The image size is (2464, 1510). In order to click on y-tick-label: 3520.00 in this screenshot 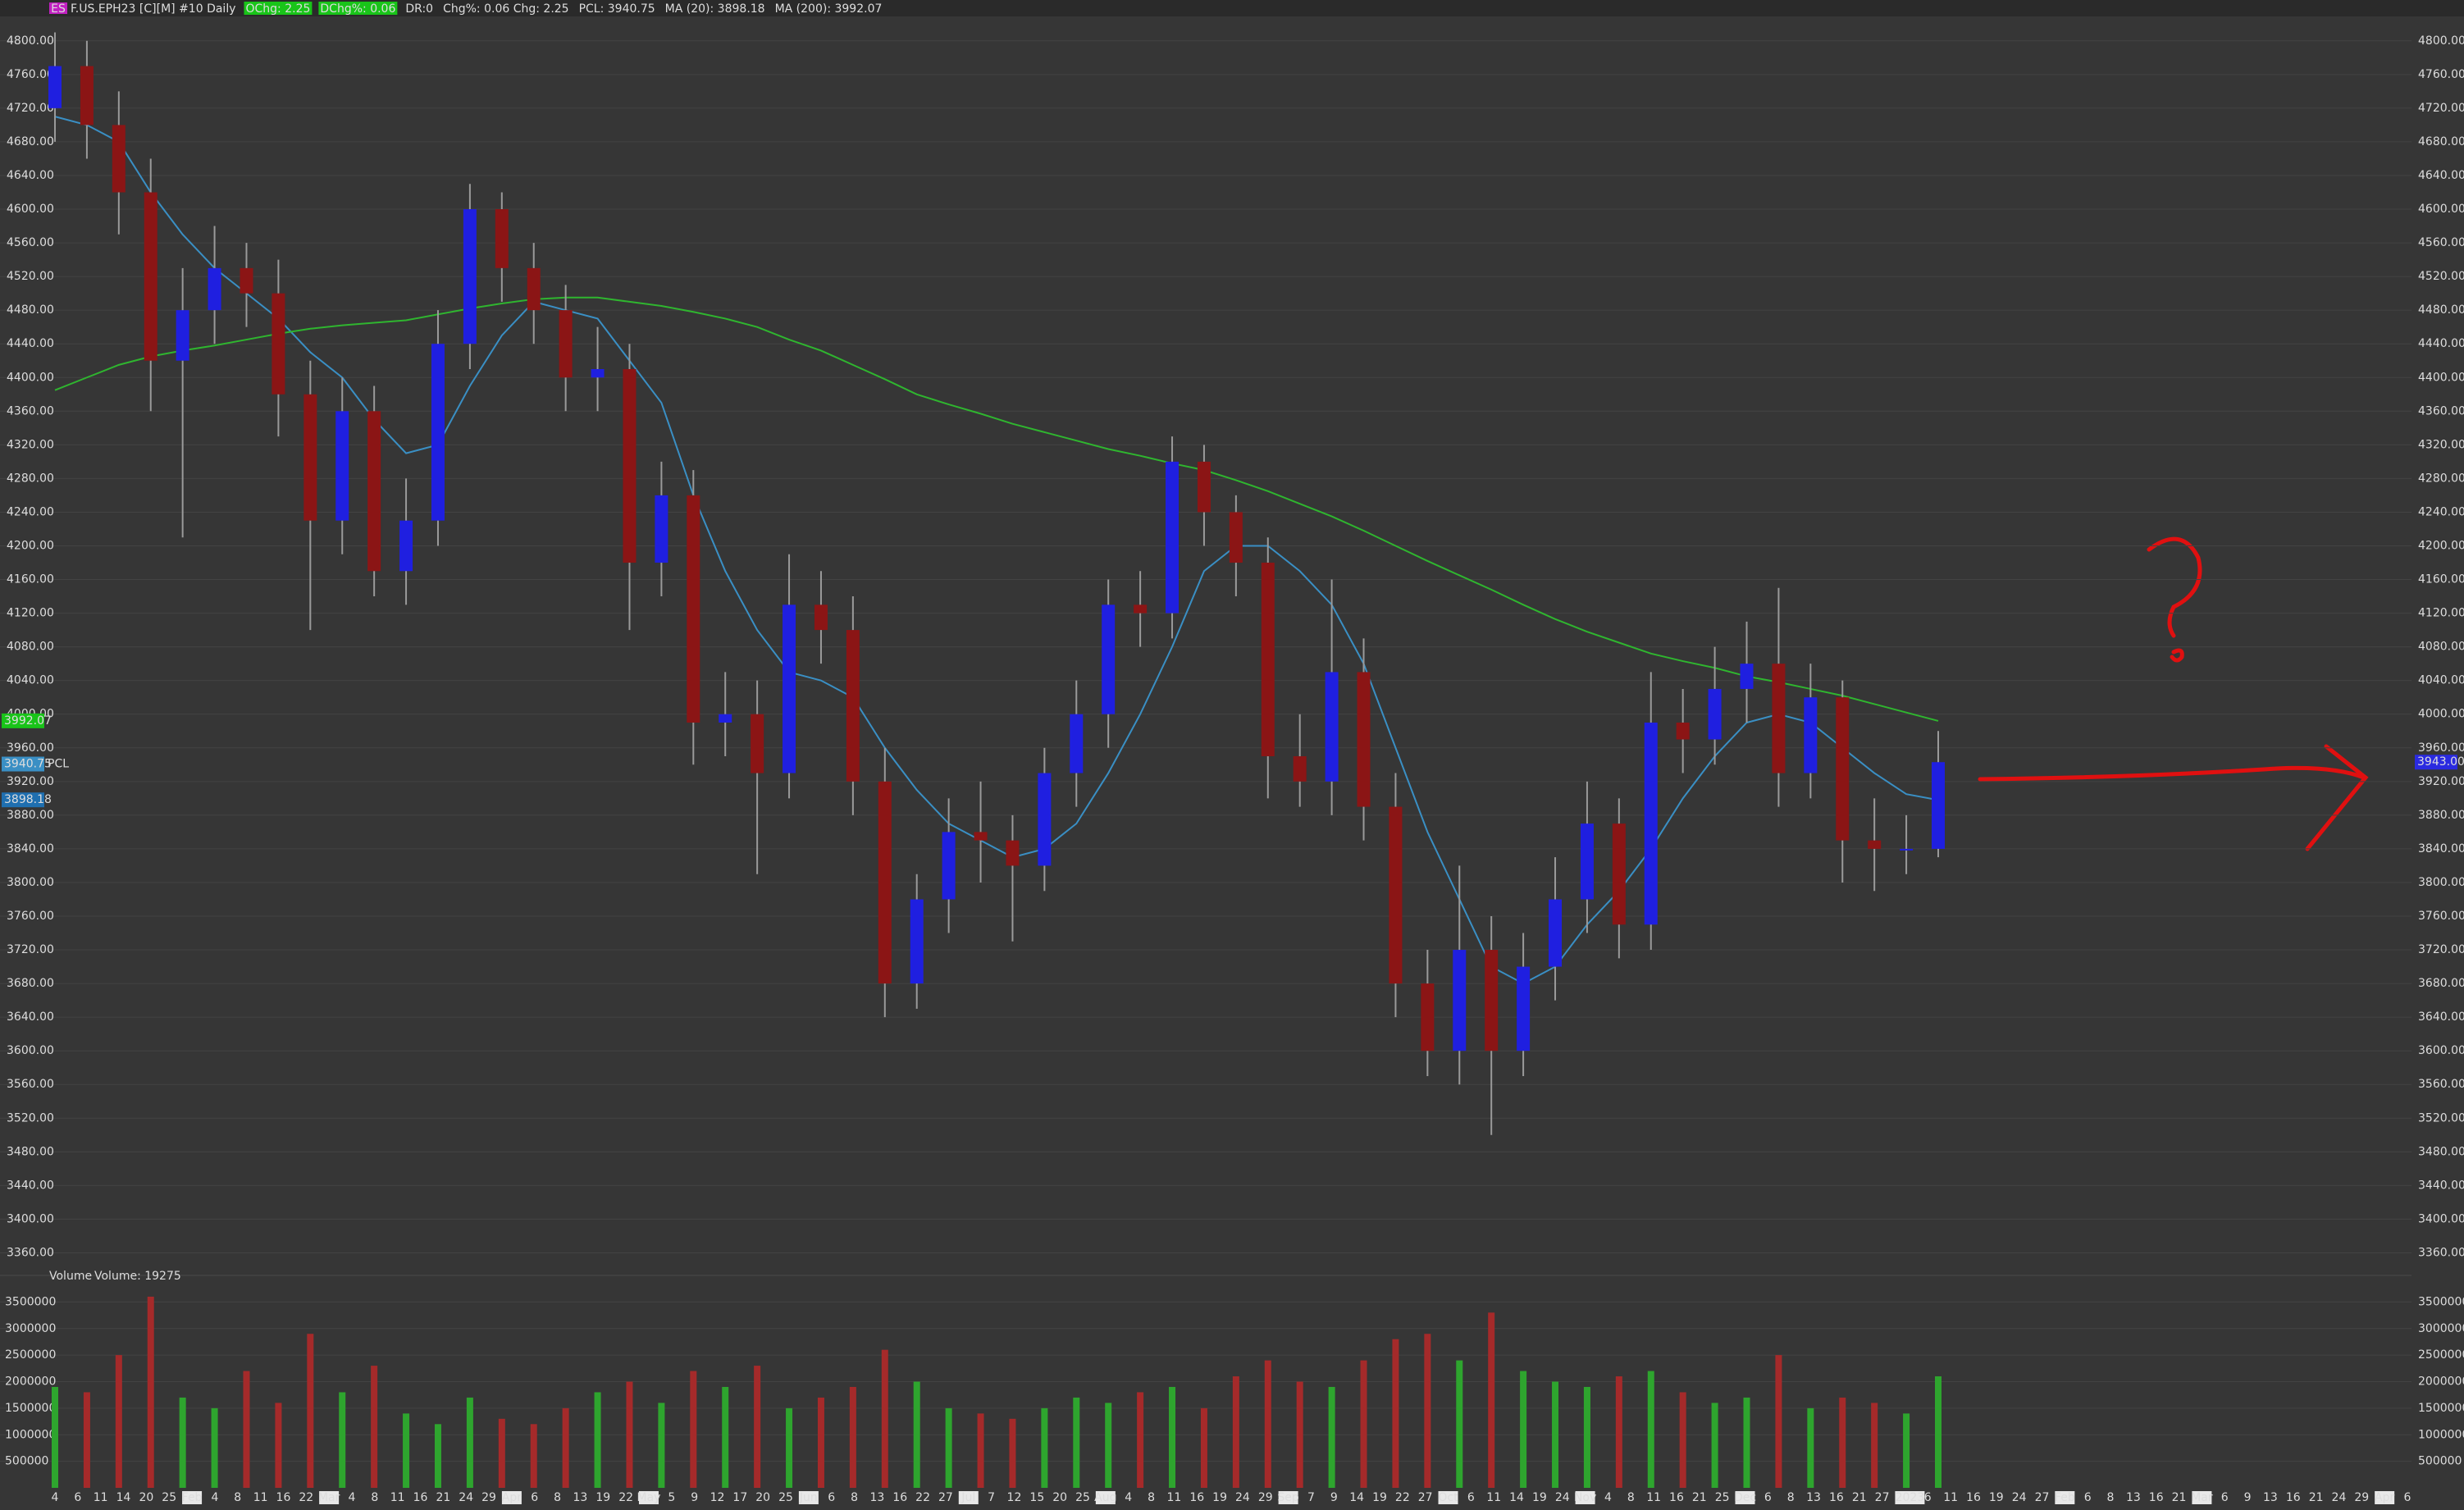, I will do `click(30, 1118)`.